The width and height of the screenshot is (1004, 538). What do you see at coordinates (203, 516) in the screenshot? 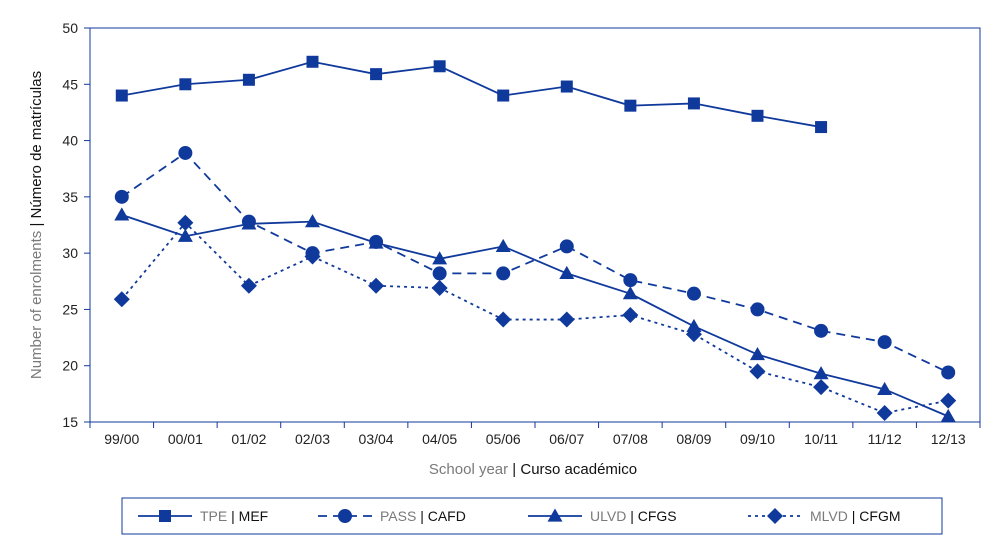
I see `legend-item-tpe: TPE | MEF` at bounding box center [203, 516].